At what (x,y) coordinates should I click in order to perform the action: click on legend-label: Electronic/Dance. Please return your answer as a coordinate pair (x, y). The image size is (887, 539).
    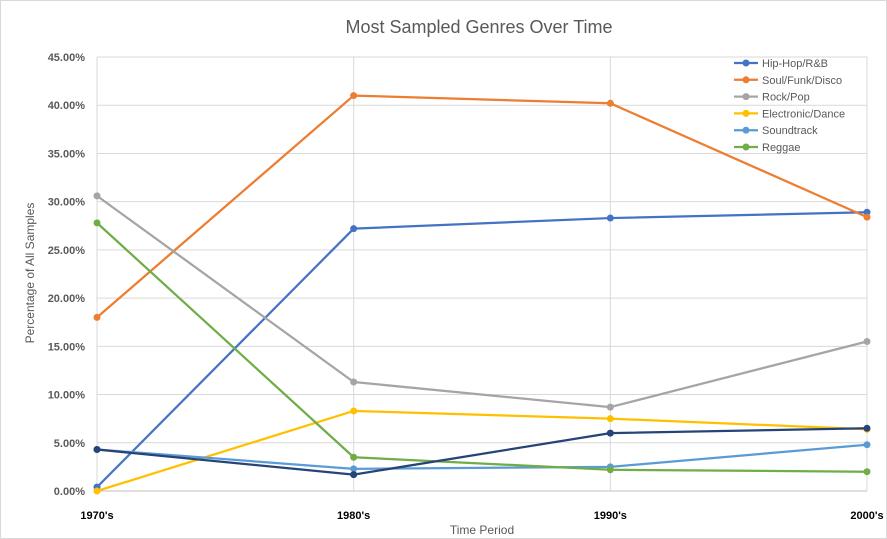
    Looking at the image, I should click on (803, 114).